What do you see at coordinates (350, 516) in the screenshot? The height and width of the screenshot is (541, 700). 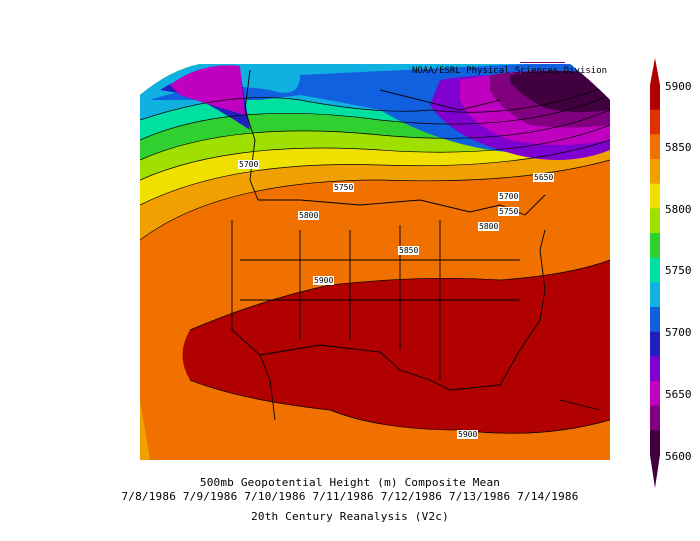 I see `caption-dataset: 20th Century Reanalysis (V2c)` at bounding box center [350, 516].